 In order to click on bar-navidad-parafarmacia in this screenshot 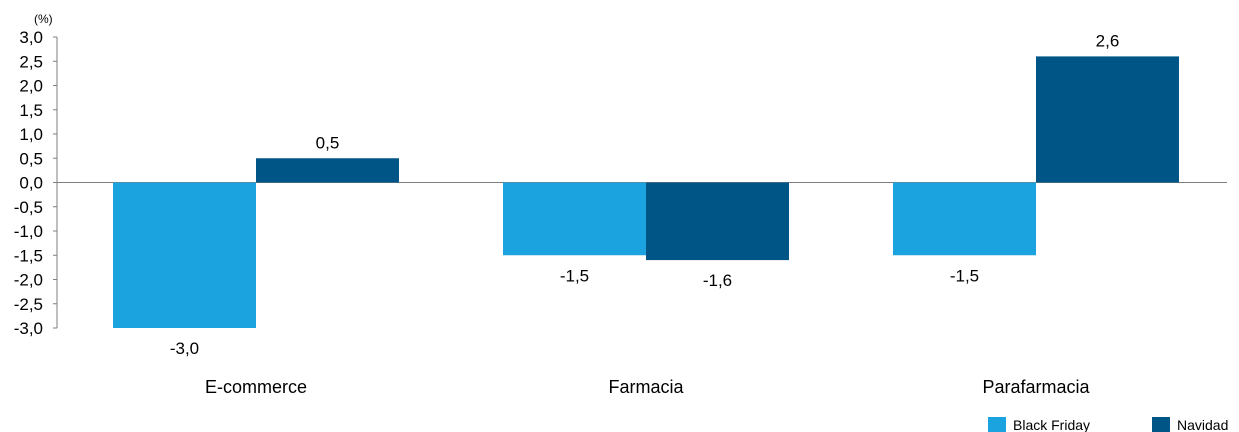, I will do `click(1107, 119)`.